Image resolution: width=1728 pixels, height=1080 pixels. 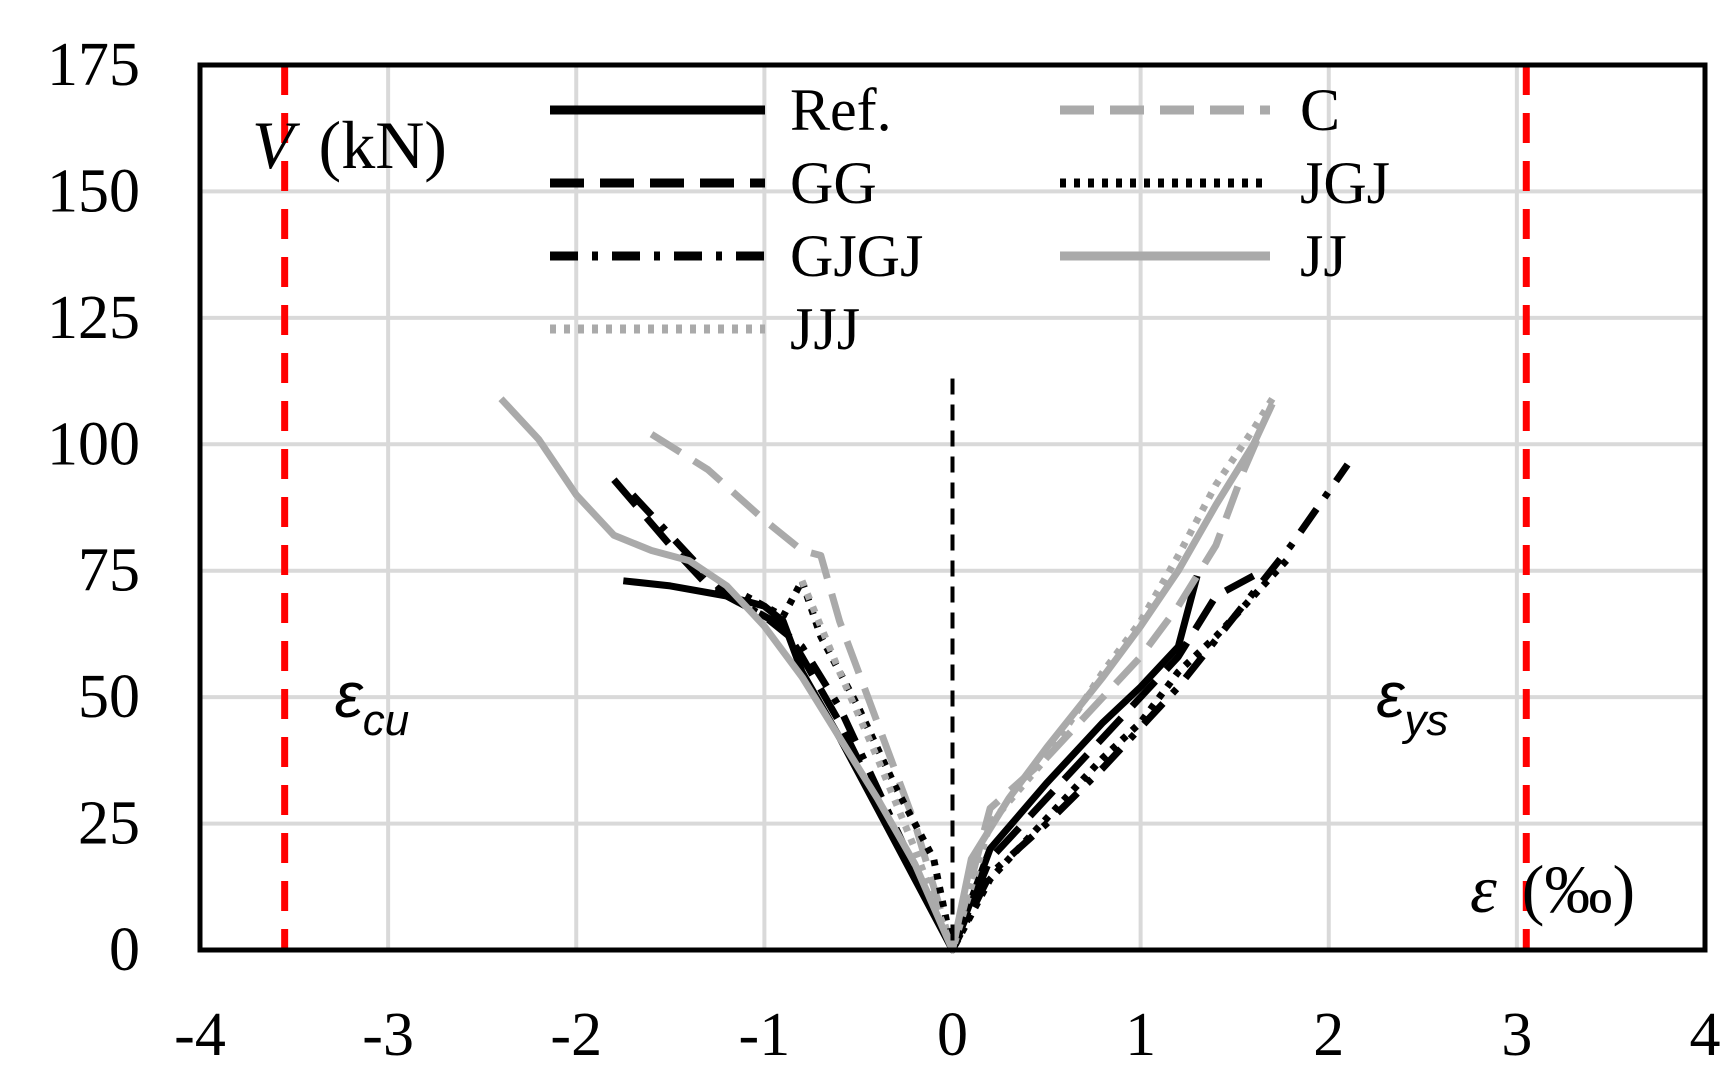 What do you see at coordinates (93, 507) in the screenshot?
I see `y-tick-labels: 0 25 50 75 100 125 150 175` at bounding box center [93, 507].